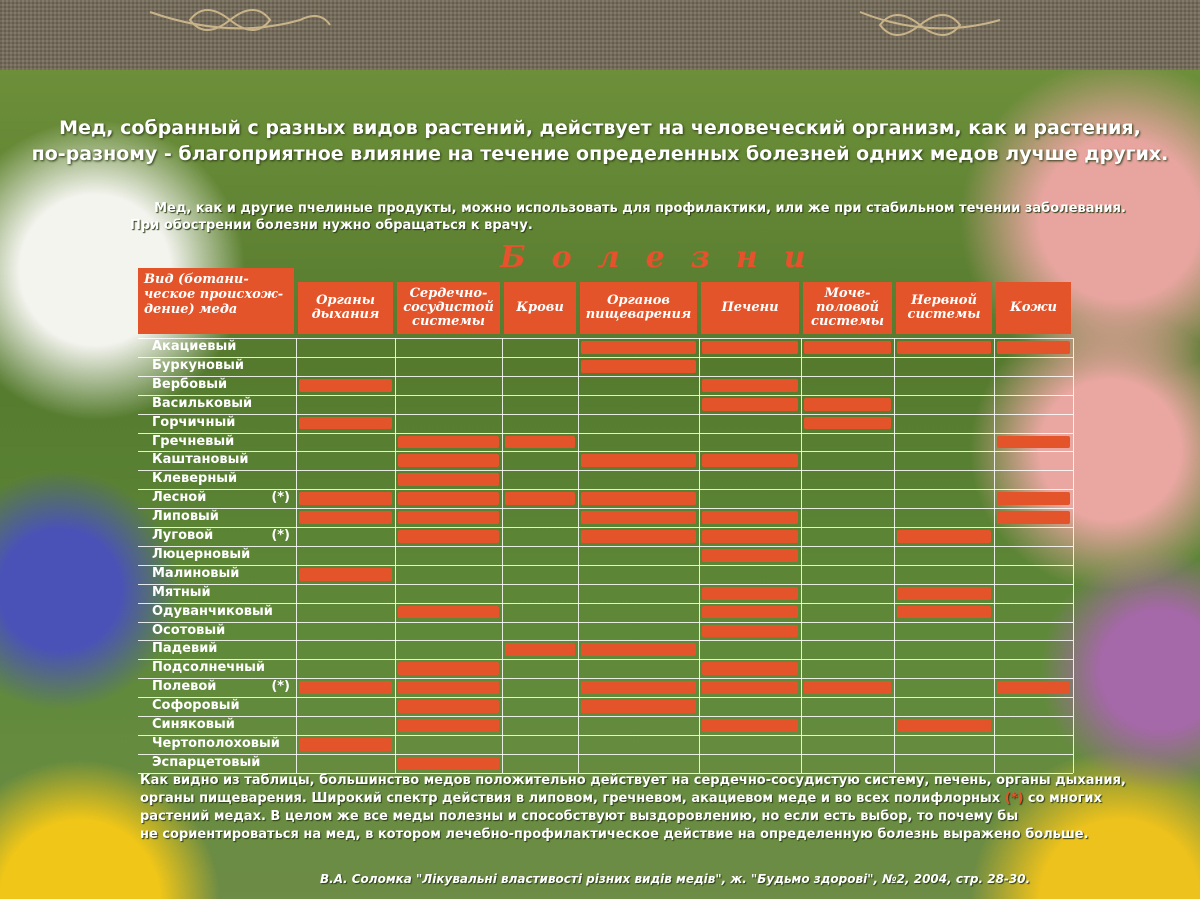  Describe the element at coordinates (212, 611) in the screenshot. I see `honey-name: Одуванчиковый` at that location.